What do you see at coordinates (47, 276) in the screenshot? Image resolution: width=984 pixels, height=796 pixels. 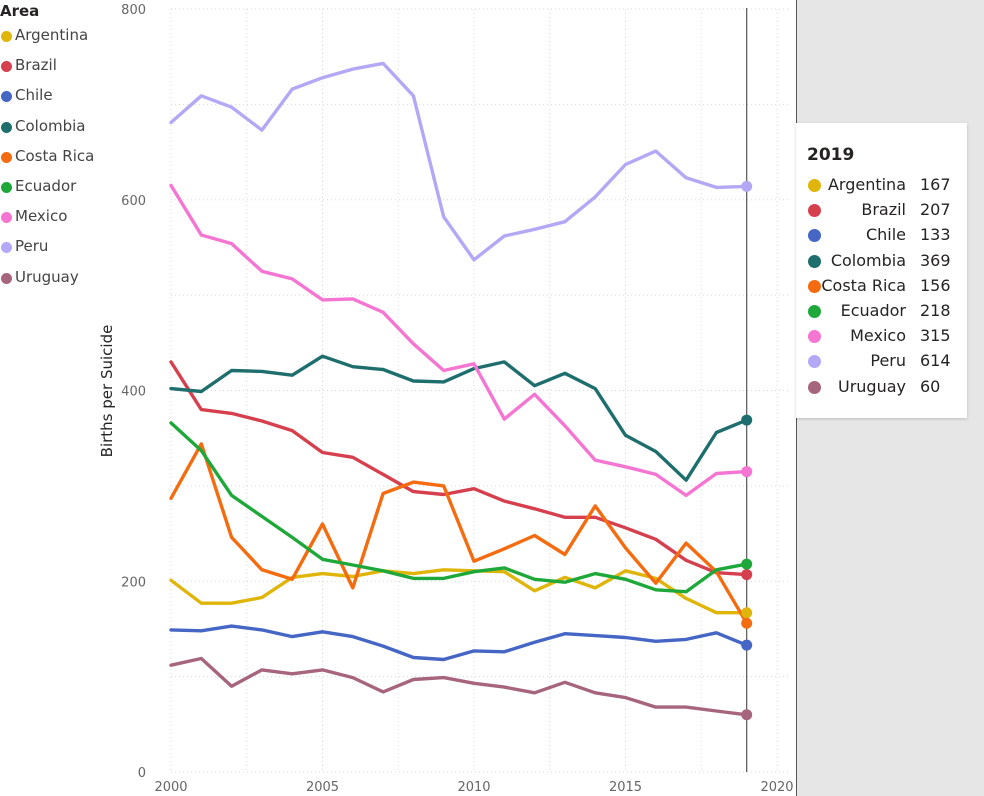 I see `legend-label: Uruguay` at bounding box center [47, 276].